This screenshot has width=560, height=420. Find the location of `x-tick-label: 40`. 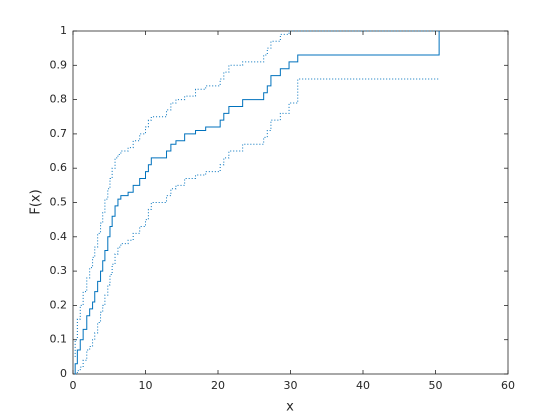

x-tick-label: 40 is located at coordinates (363, 385).